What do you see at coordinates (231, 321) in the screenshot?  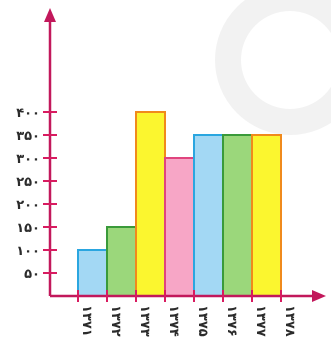 I see `x-tick-label-6: ۱۳۷۶` at bounding box center [231, 321].